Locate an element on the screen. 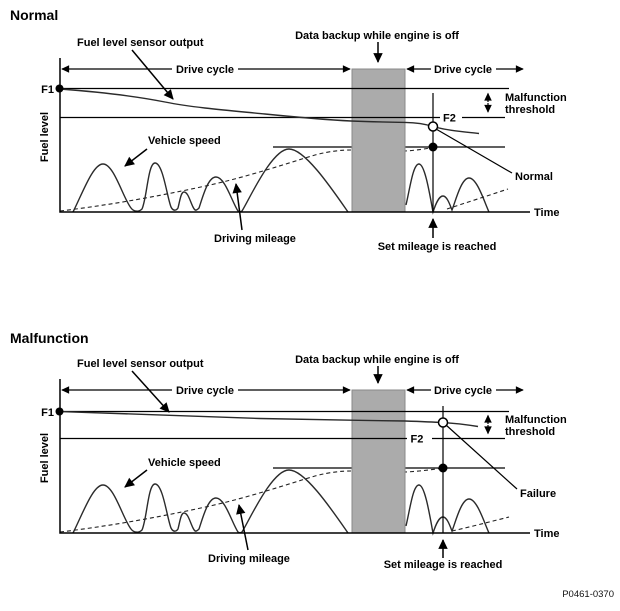 The image size is (620, 611). diagram-title: Normal is located at coordinates (34, 15).